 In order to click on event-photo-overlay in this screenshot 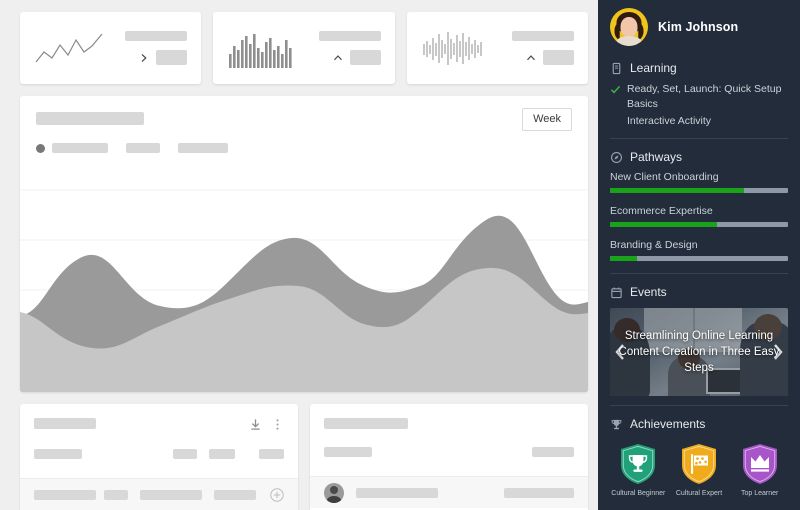, I will do `click(699, 352)`.